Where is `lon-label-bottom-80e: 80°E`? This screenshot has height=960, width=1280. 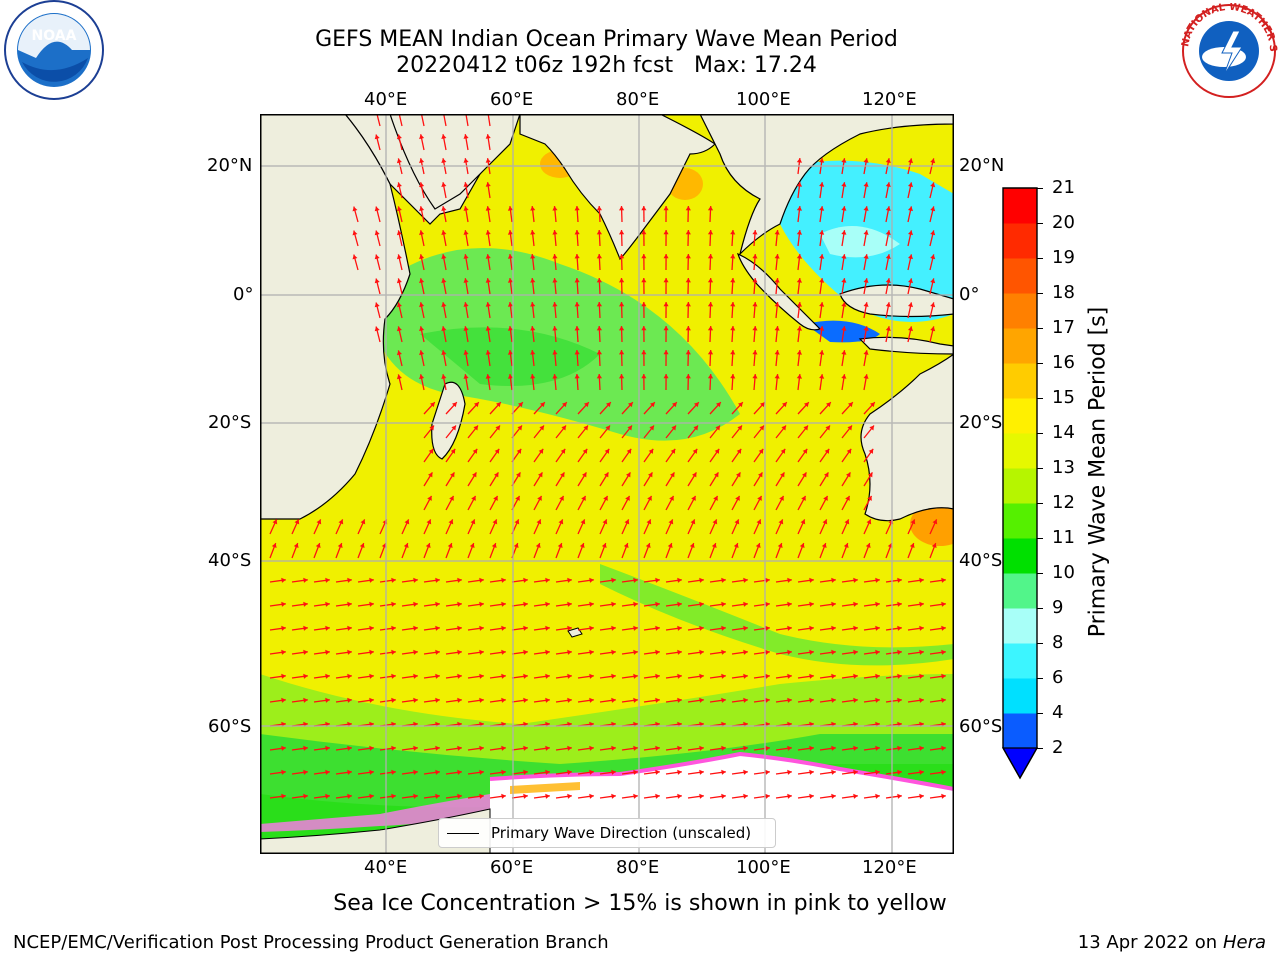
lon-label-bottom-80e: 80°E is located at coordinates (638, 867).